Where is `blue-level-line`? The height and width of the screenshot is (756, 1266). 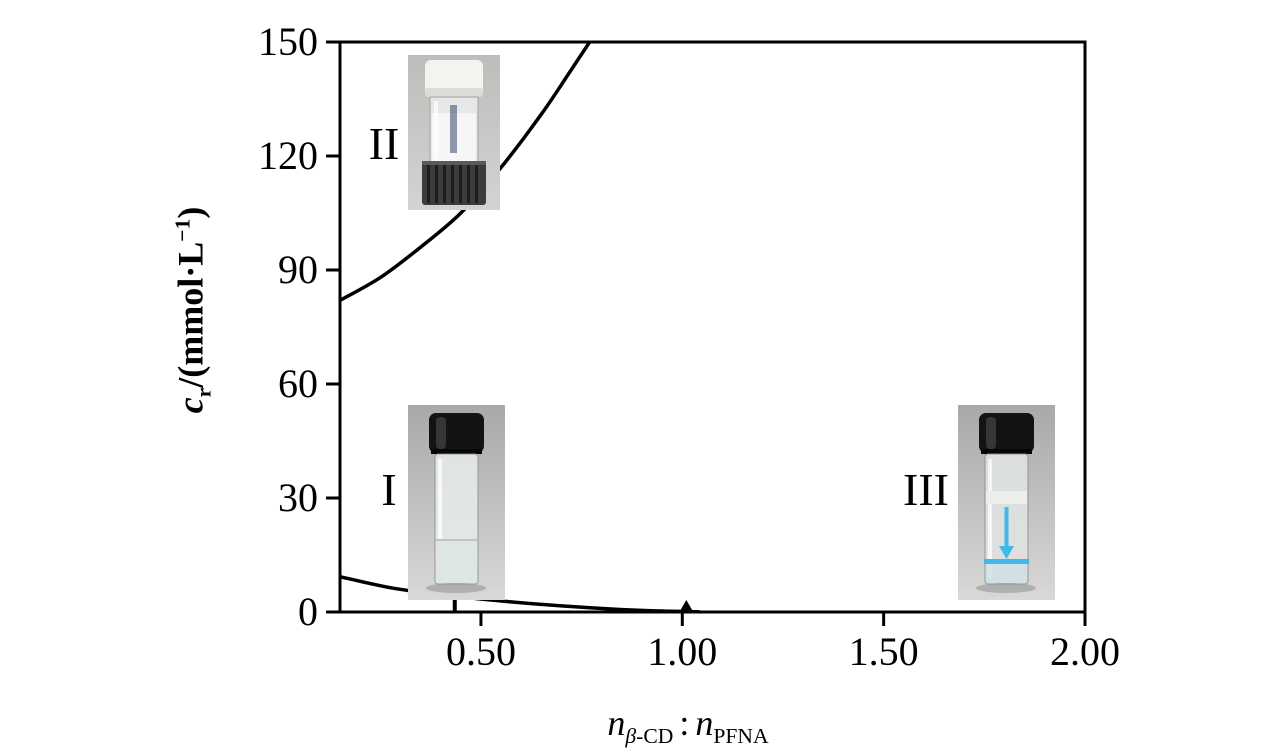
blue-level-line is located at coordinates (1006, 561).